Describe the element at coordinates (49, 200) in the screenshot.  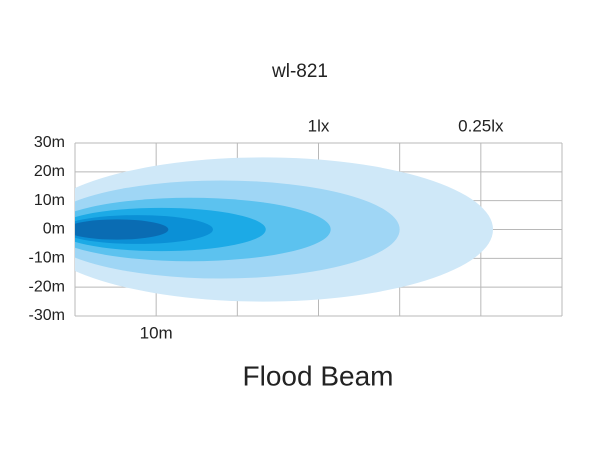
I see `y-tick-label: 10m` at that location.